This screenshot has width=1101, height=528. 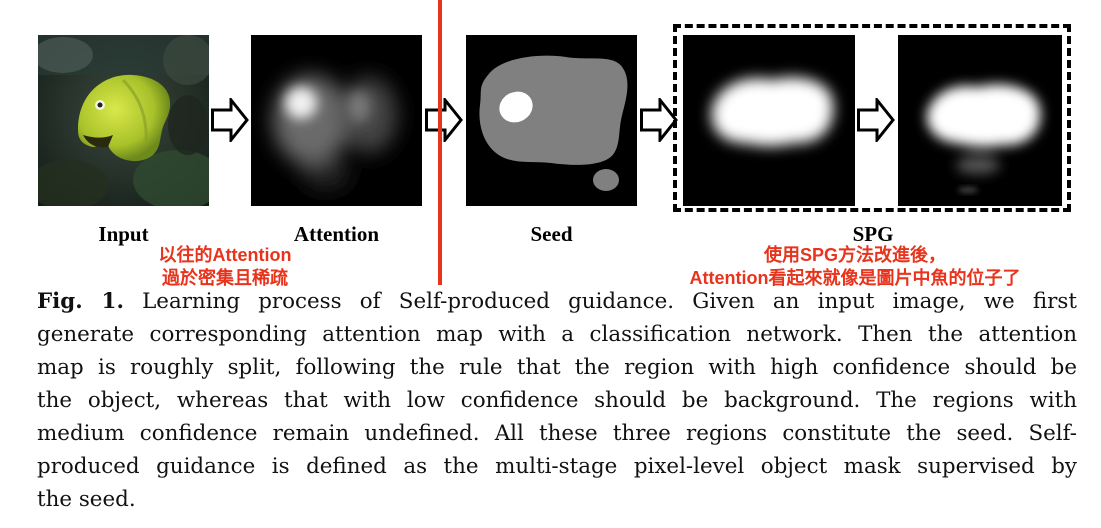 What do you see at coordinates (336, 234) in the screenshot?
I see `attention-label: Attention` at bounding box center [336, 234].